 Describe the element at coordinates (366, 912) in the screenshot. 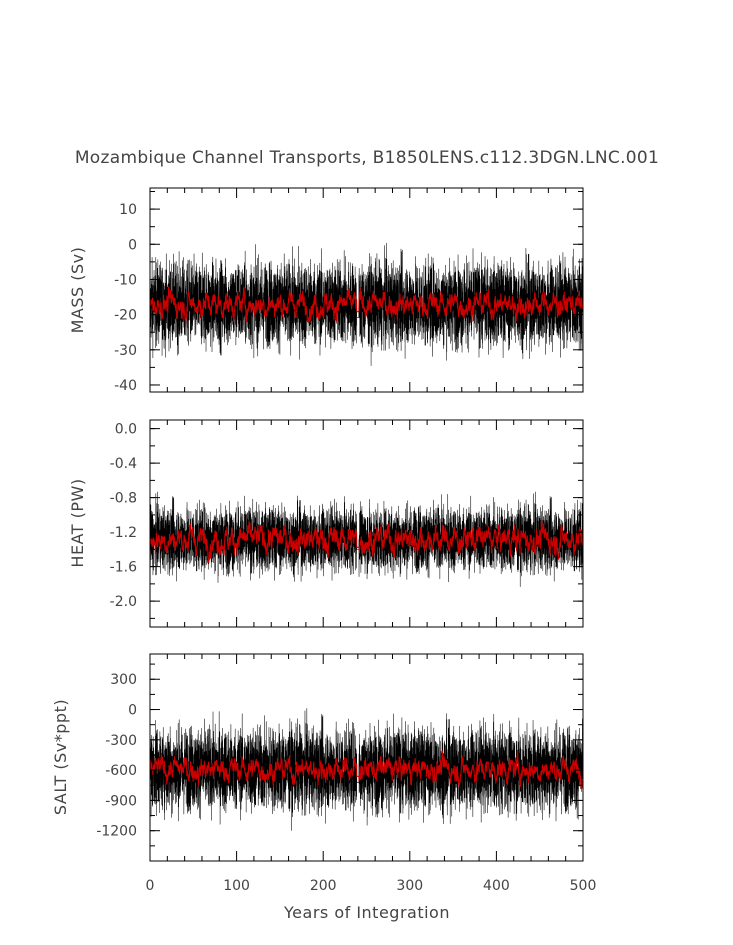

I see `x-axis-label: Years of Integration` at that location.